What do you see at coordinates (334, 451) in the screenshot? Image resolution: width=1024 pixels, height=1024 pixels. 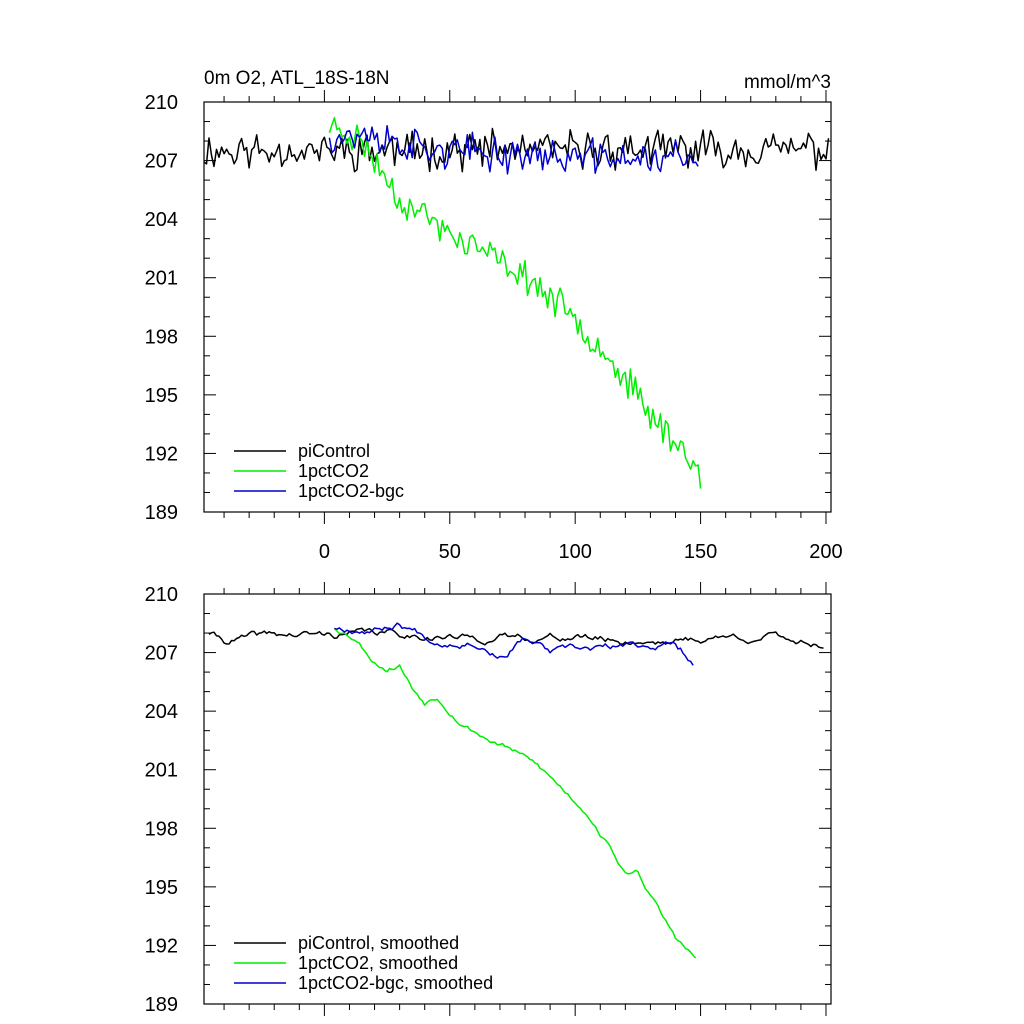 I see `legend-label-picontrol: piControl` at bounding box center [334, 451].